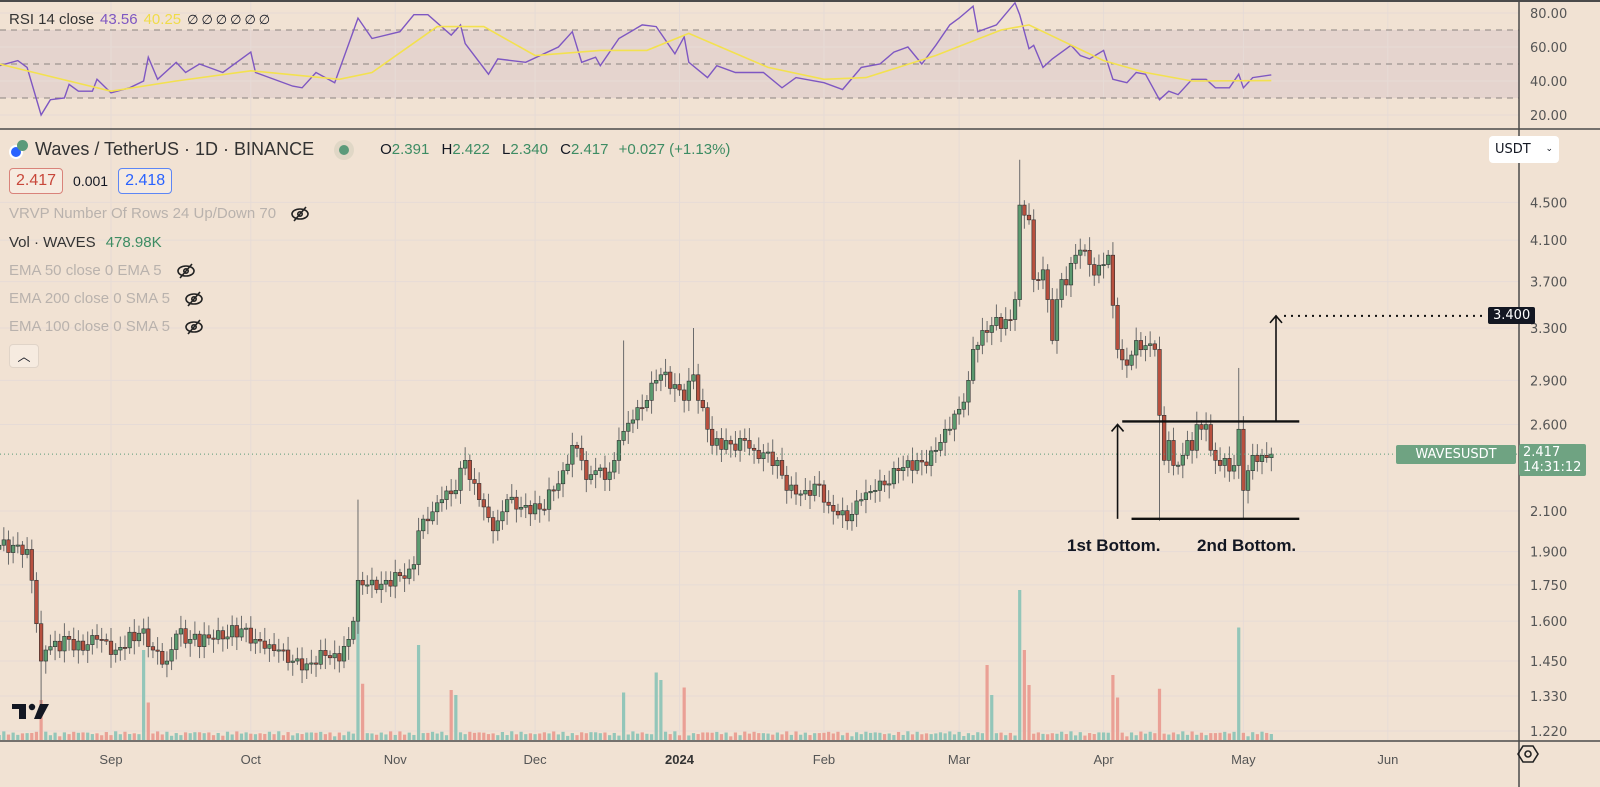  Describe the element at coordinates (143, 213) in the screenshot. I see `indicator-label: VRVP Number Of Rows 24 Up/Down 70` at that location.